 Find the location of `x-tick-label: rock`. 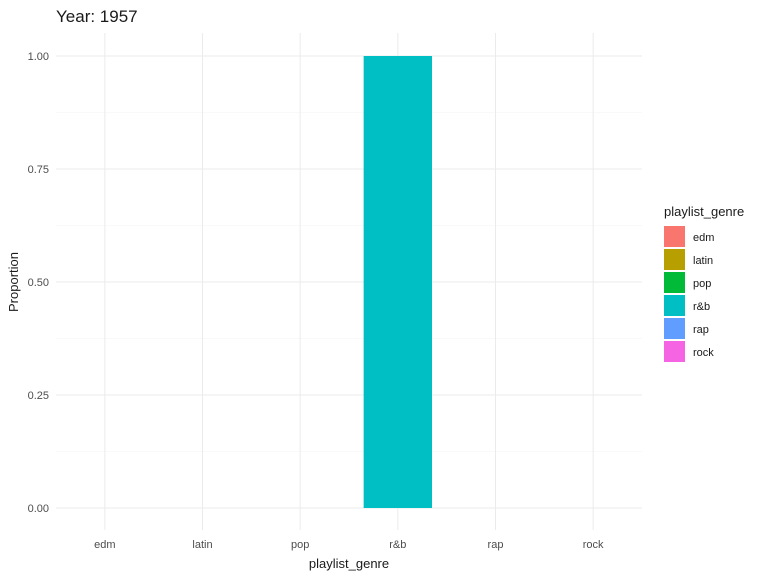

x-tick-label: rock is located at coordinates (593, 545).